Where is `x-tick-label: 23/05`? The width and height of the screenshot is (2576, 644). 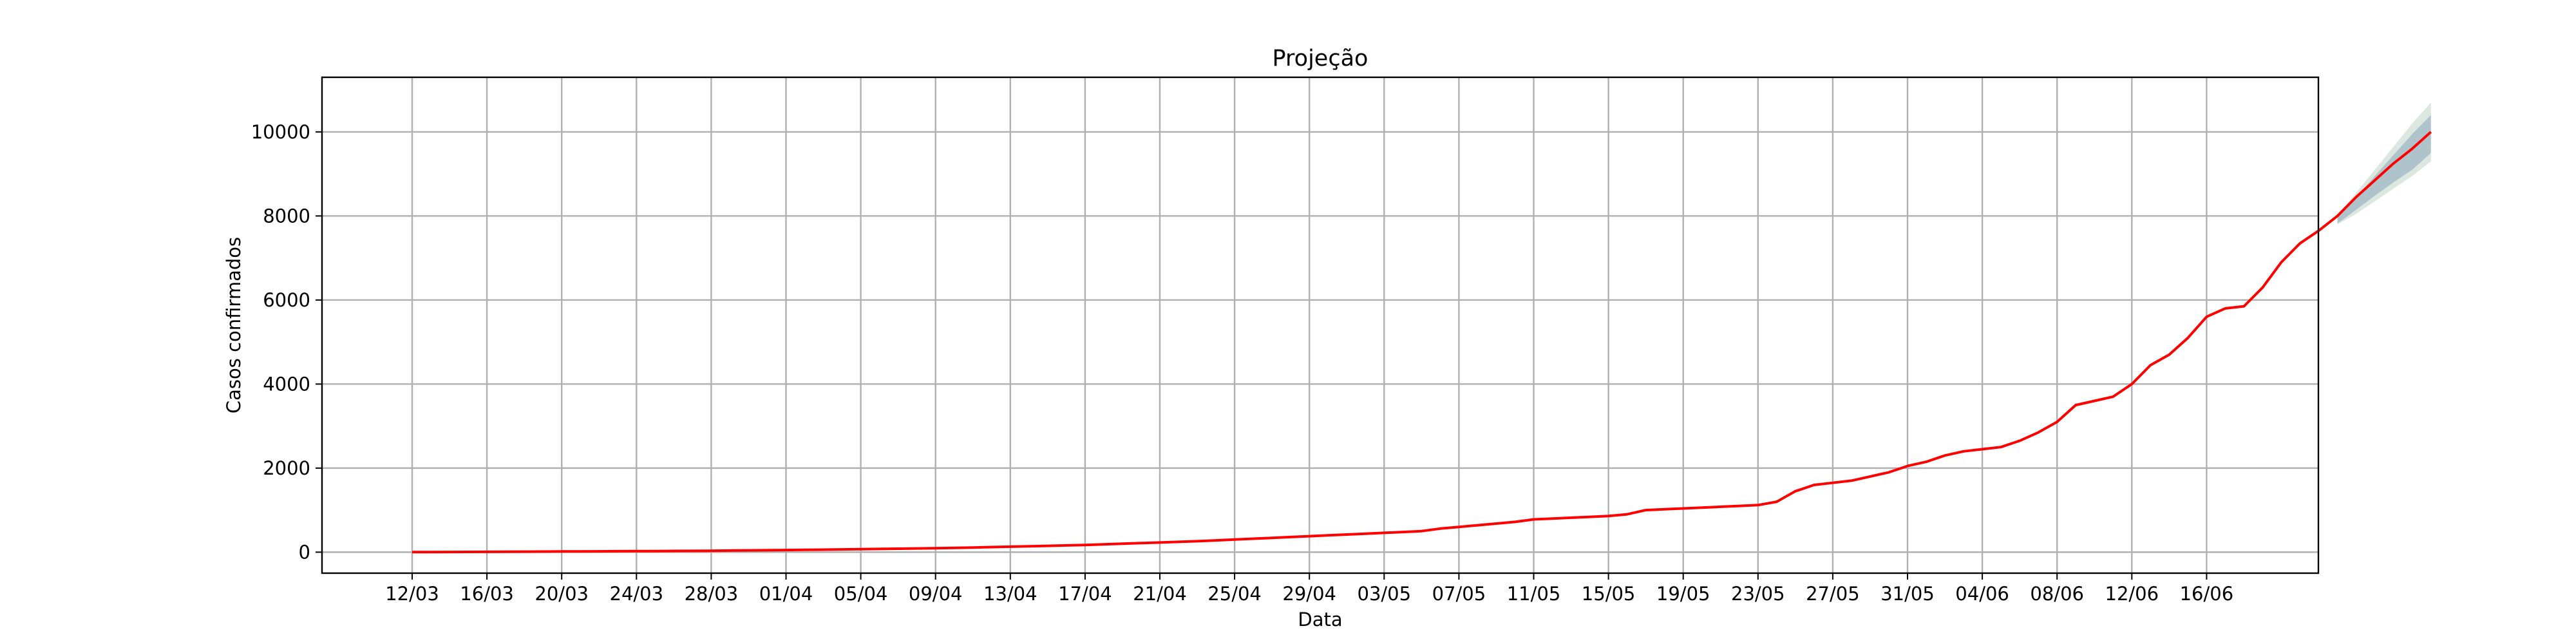 x-tick-label: 23/05 is located at coordinates (1758, 594).